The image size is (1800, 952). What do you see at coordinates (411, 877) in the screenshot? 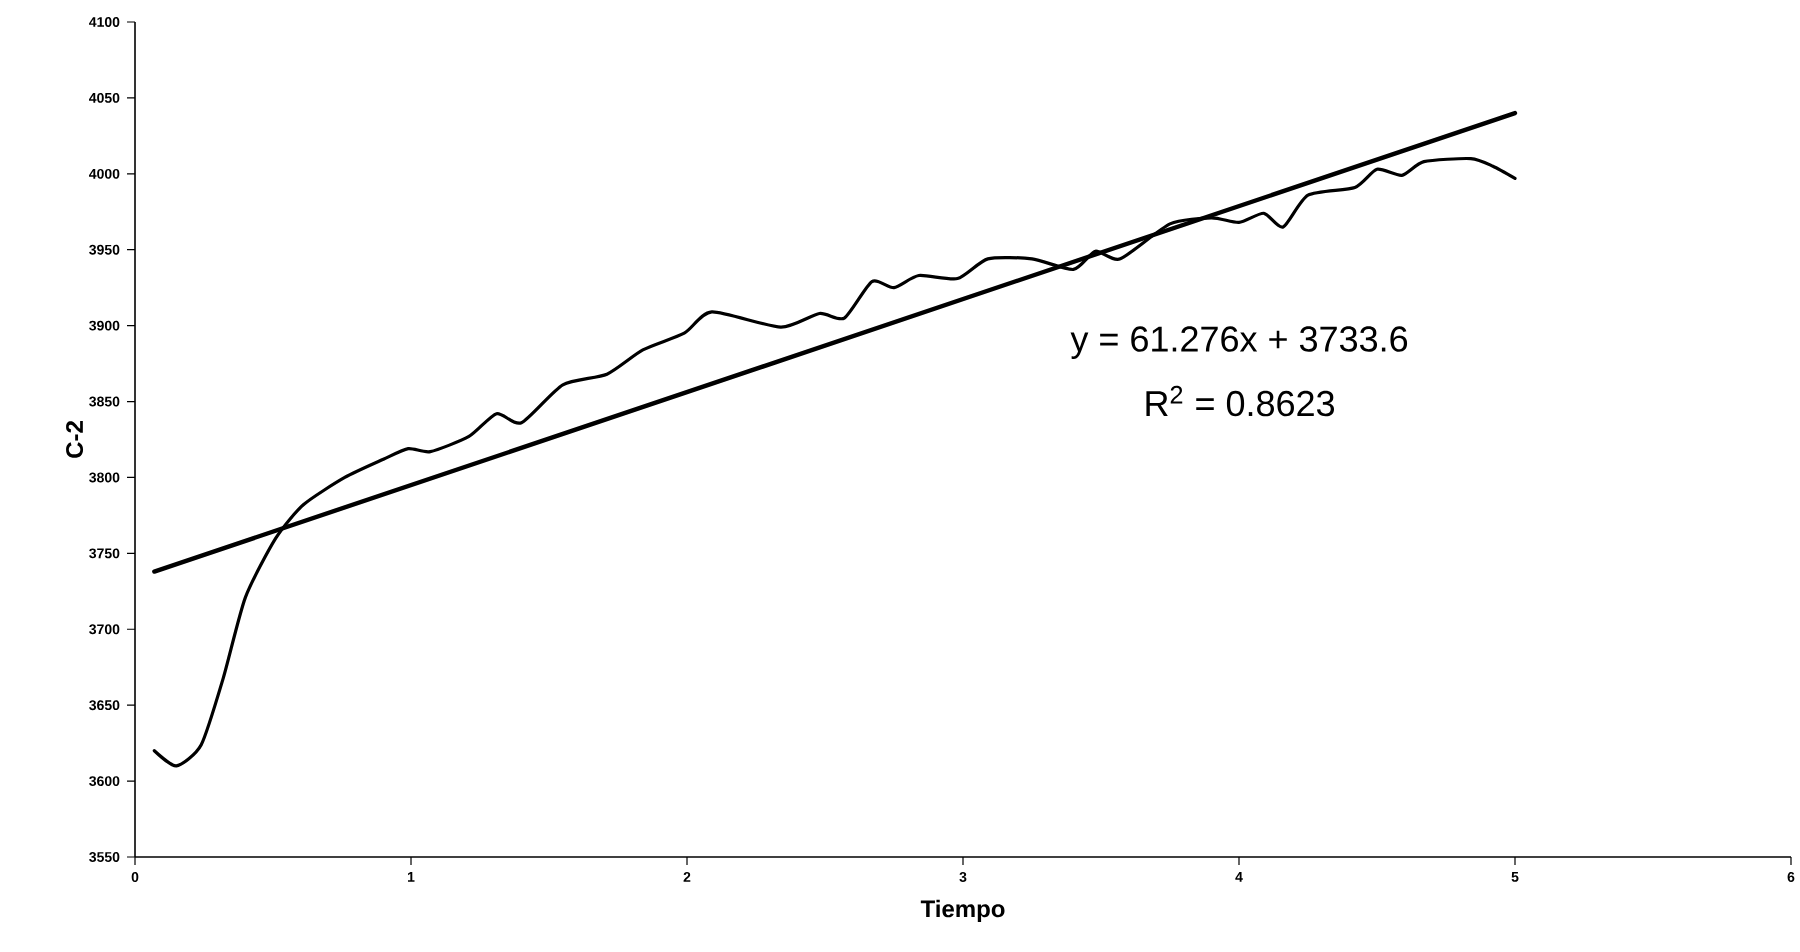
I see `x-tick-label: 1` at bounding box center [411, 877].